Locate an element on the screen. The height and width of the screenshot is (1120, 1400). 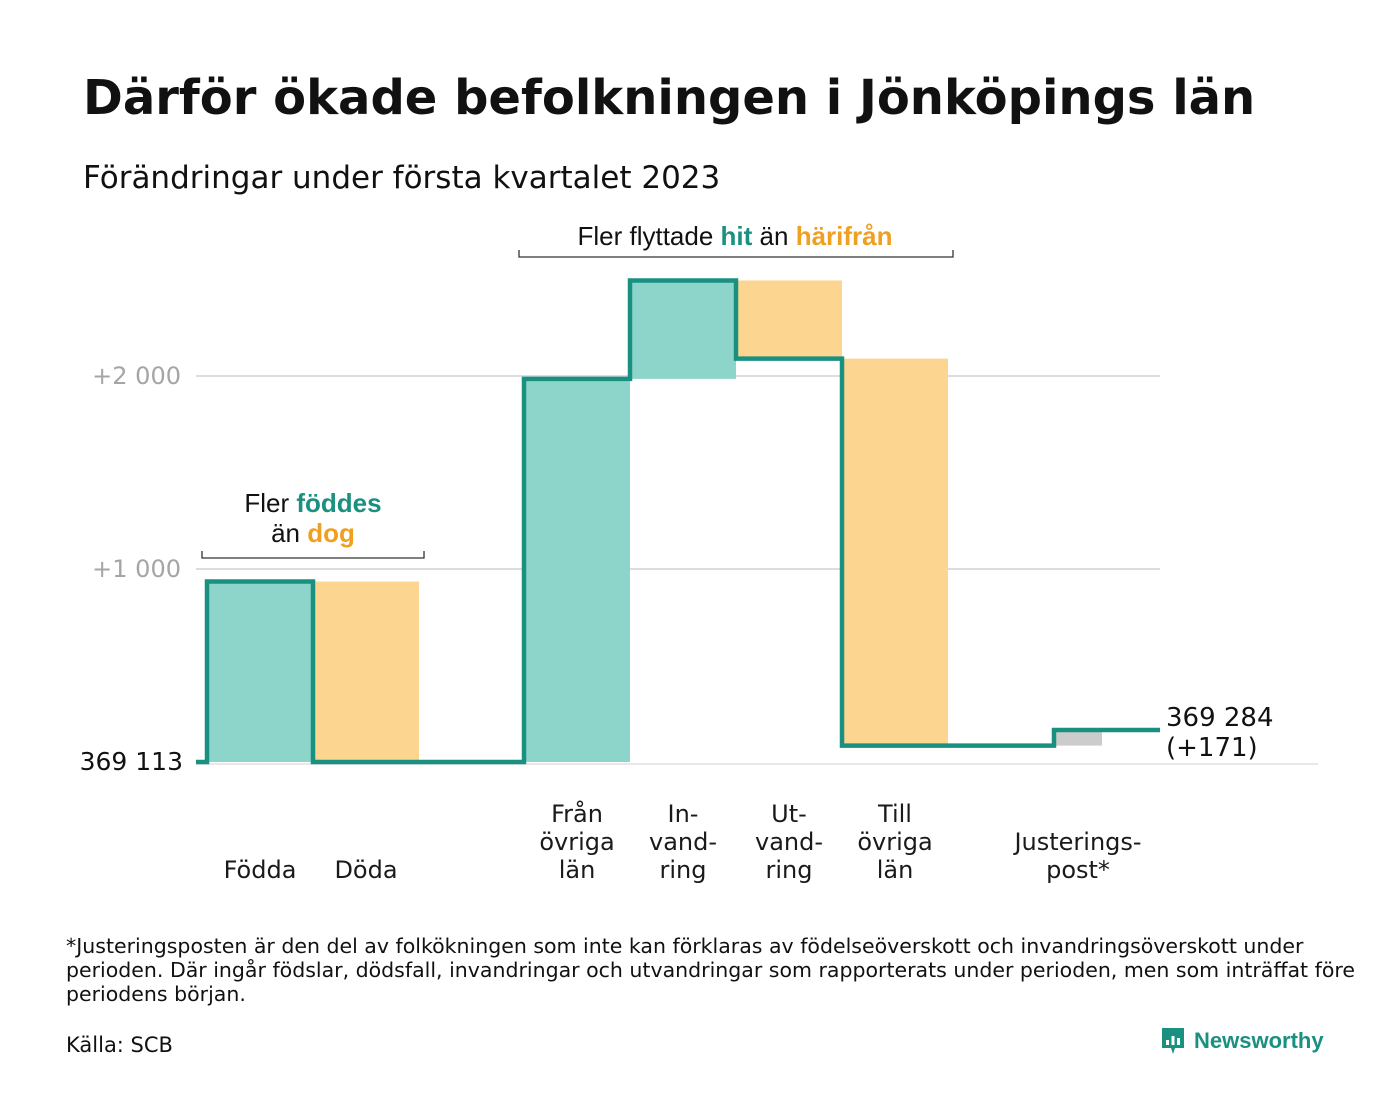
source-label: Källa: SCB is located at coordinates (119, 1045).